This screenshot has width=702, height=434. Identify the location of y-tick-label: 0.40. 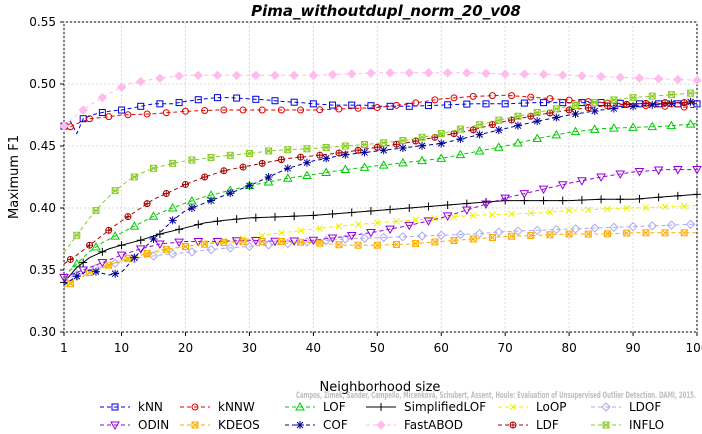
(42, 208).